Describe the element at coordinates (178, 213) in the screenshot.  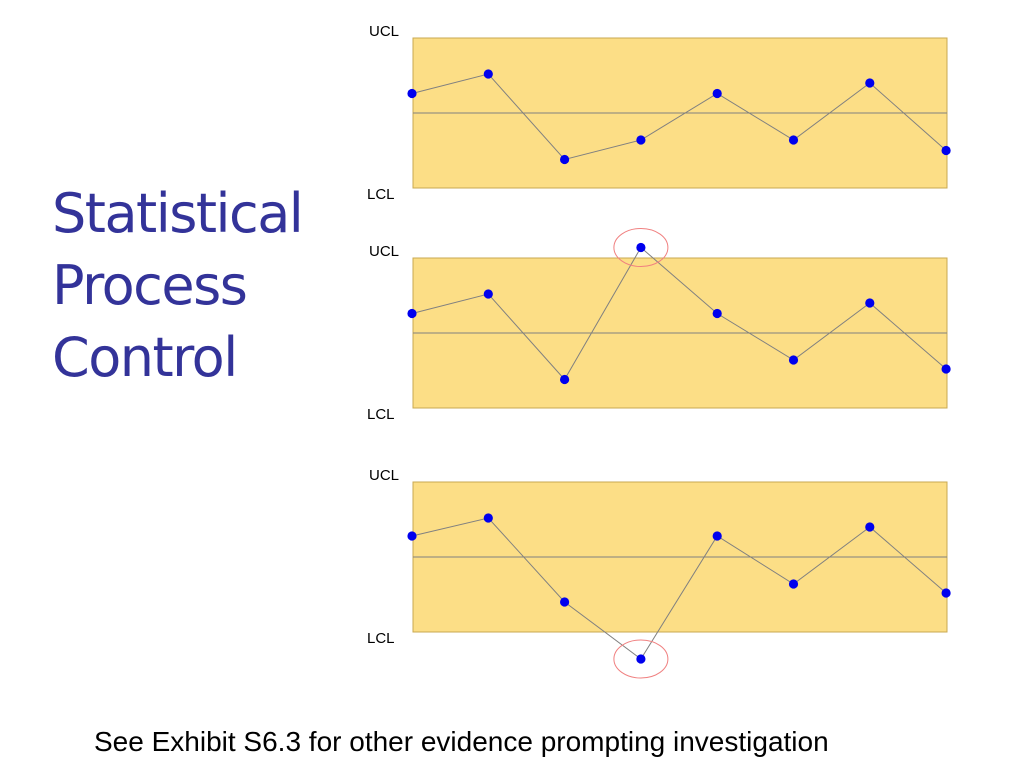
I see `title-line-1: Statistical` at that location.